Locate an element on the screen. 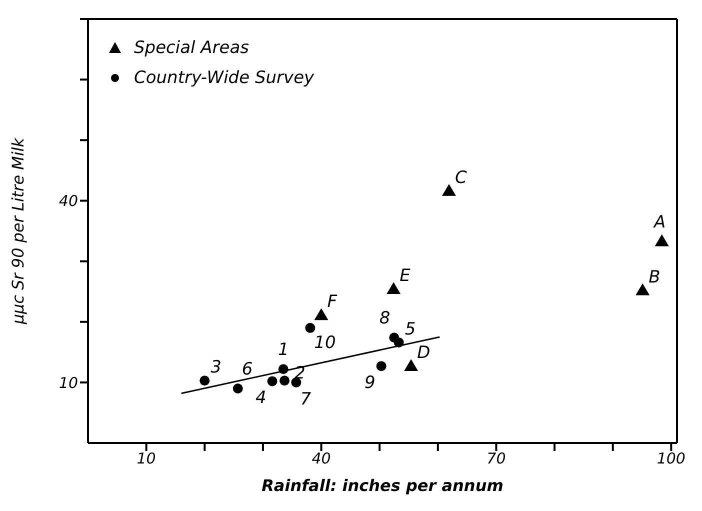 The height and width of the screenshot is (511, 702). annotation: 8 is located at coordinates (384, 318).